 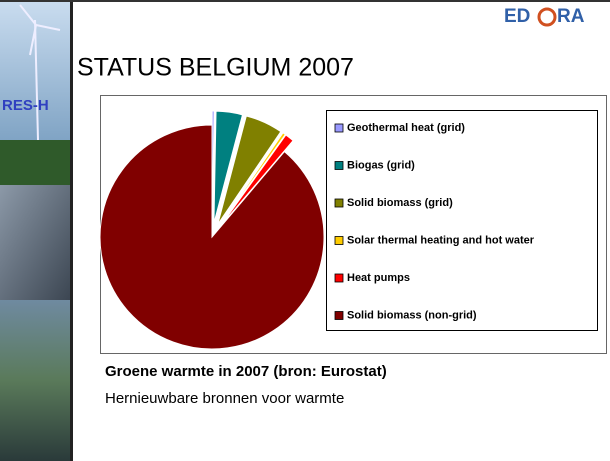 I want to click on legend-label: Biogas (grid), so click(x=381, y=165).